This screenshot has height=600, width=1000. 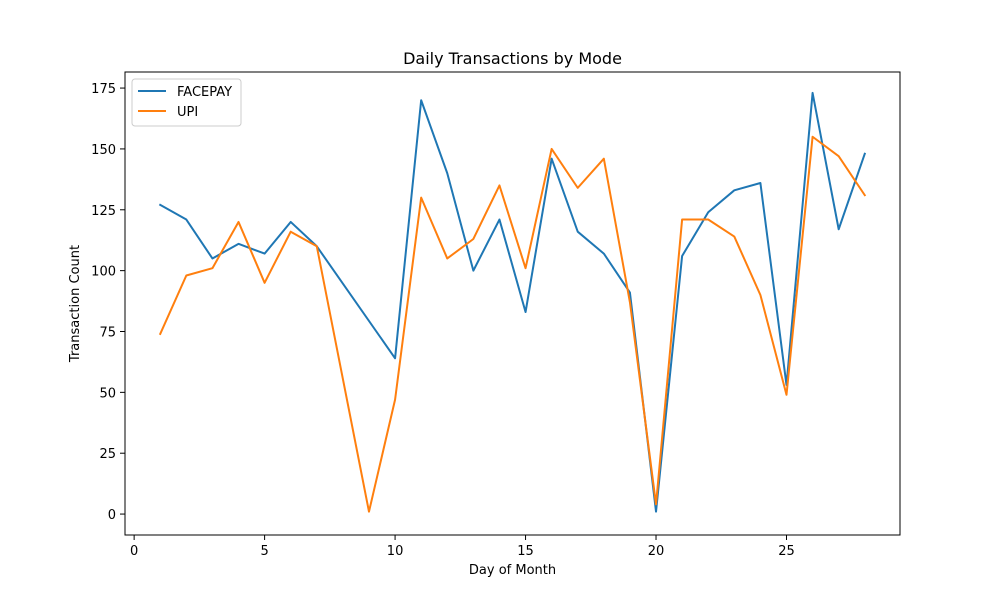 I want to click on x-axis: 0 5 10 15 20 25, so click(x=462, y=547).